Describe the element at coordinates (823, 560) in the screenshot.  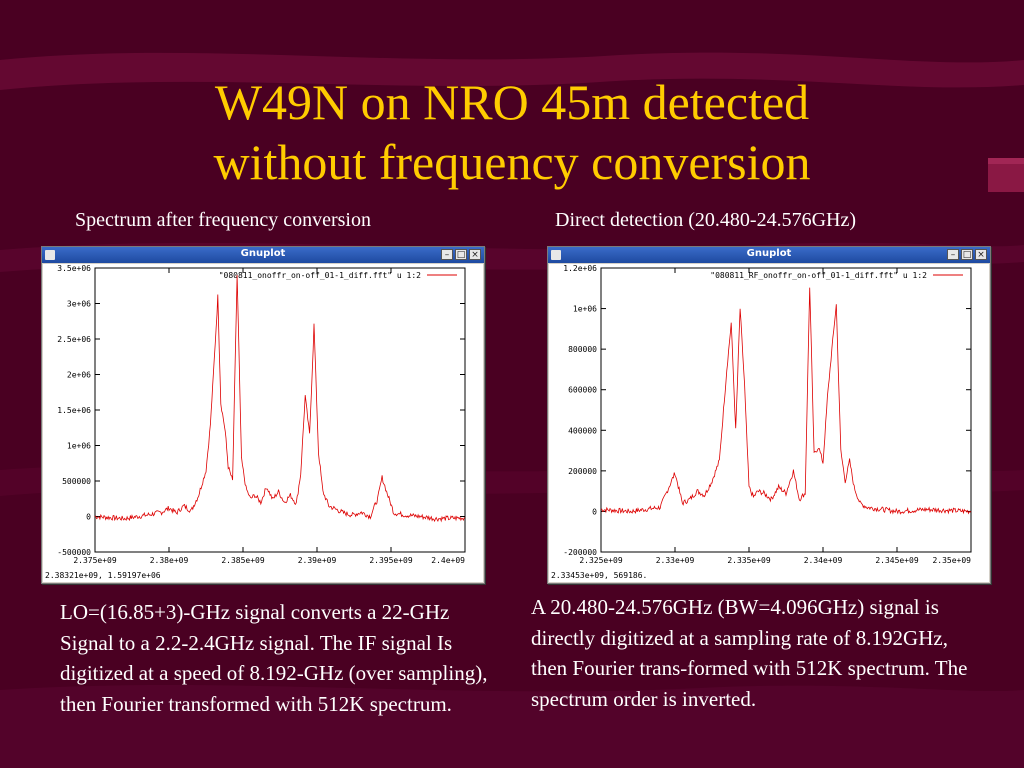
I see `x-tick-label: 2.34e+09` at that location.